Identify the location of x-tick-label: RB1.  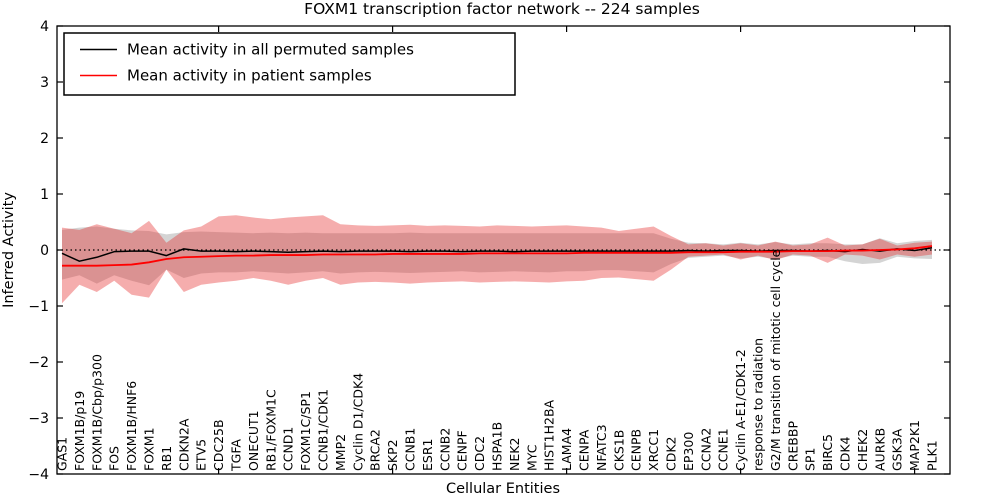
(166, 458).